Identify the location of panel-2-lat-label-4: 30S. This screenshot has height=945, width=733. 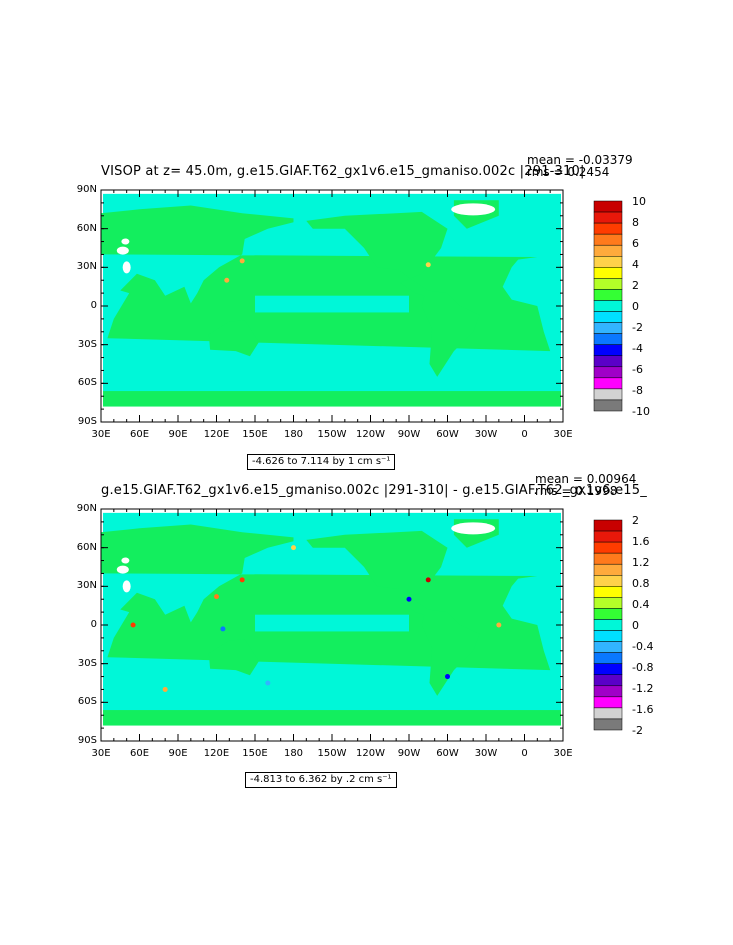
(87, 663).